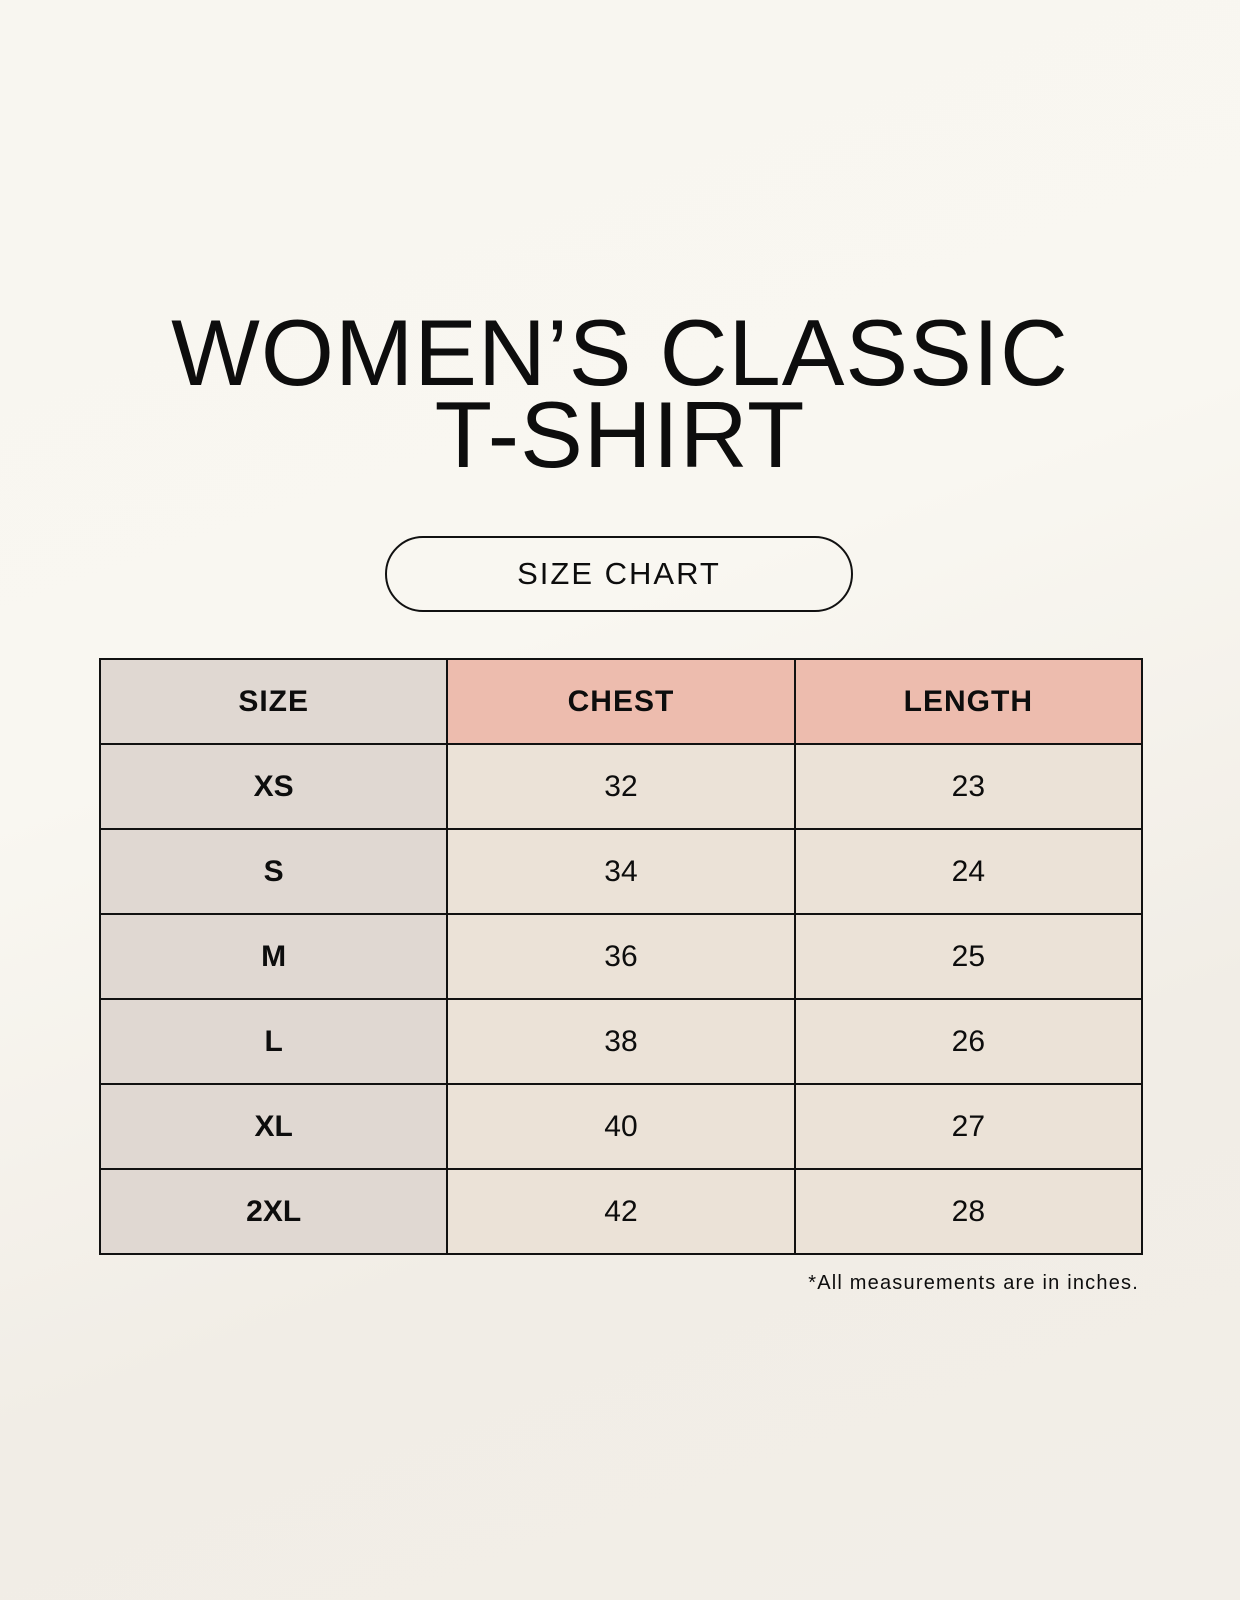 The width and height of the screenshot is (1240, 1600). Describe the element at coordinates (973, 1283) in the screenshot. I see `footnote: *All measurements are in inches.` at that location.